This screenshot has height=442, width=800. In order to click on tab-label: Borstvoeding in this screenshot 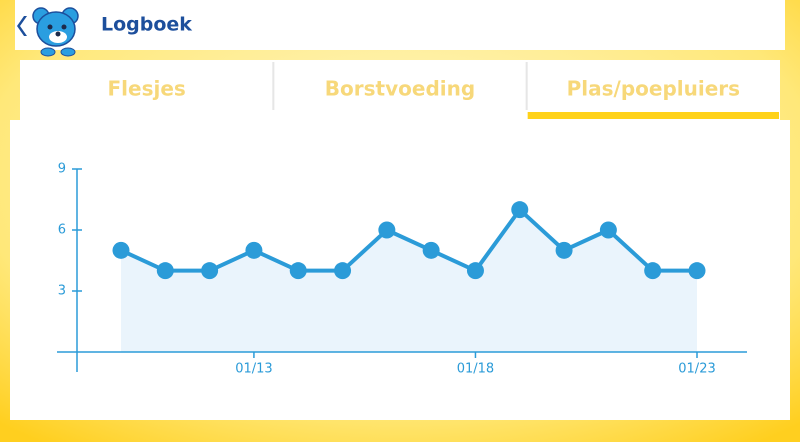, I will do `click(400, 89)`.